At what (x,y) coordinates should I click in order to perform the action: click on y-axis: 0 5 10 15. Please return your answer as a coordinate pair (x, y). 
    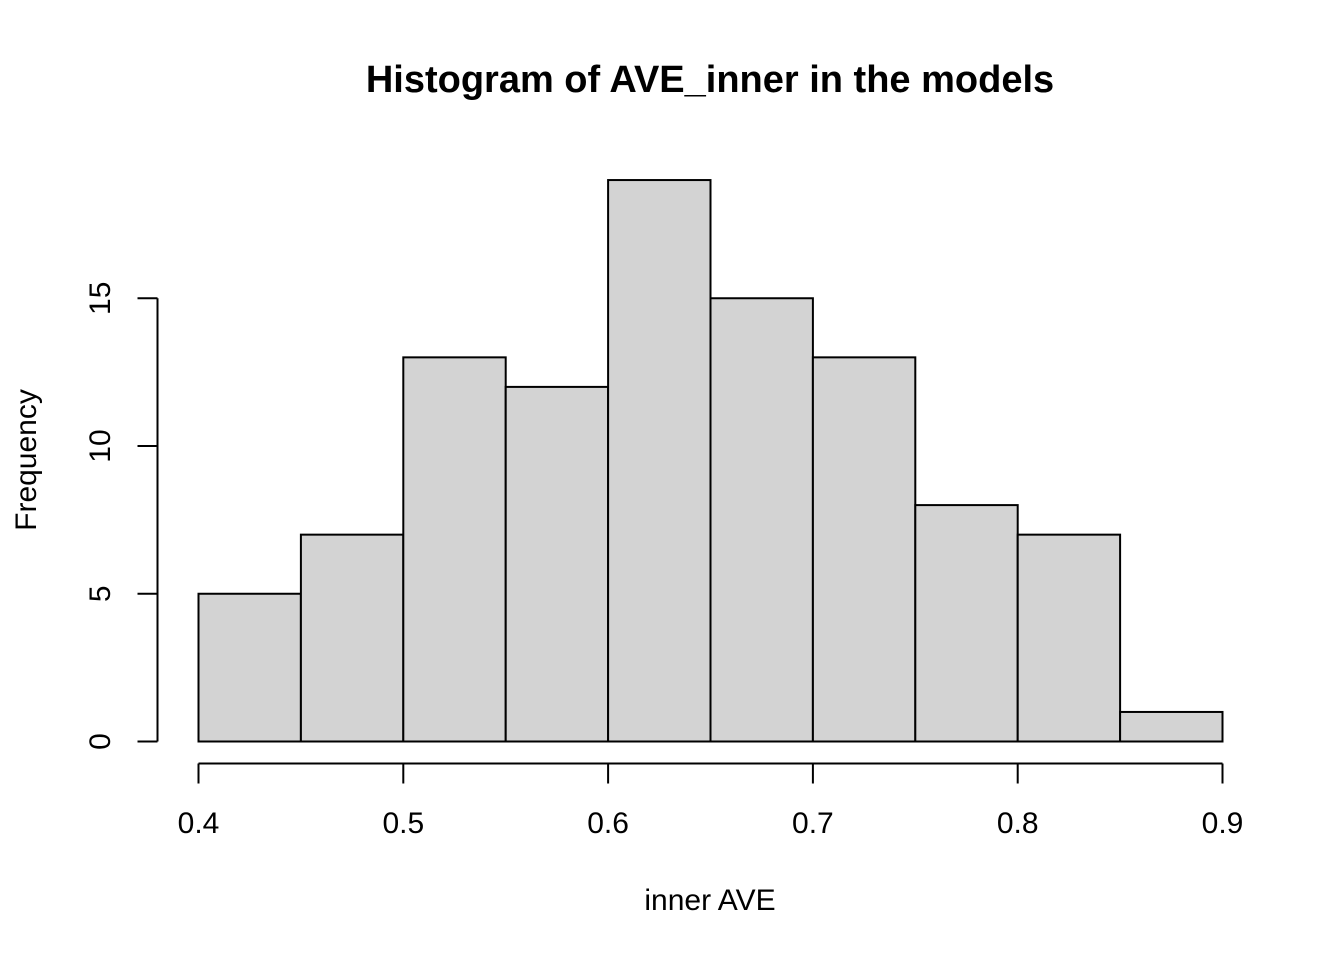
    Looking at the image, I should click on (121, 516).